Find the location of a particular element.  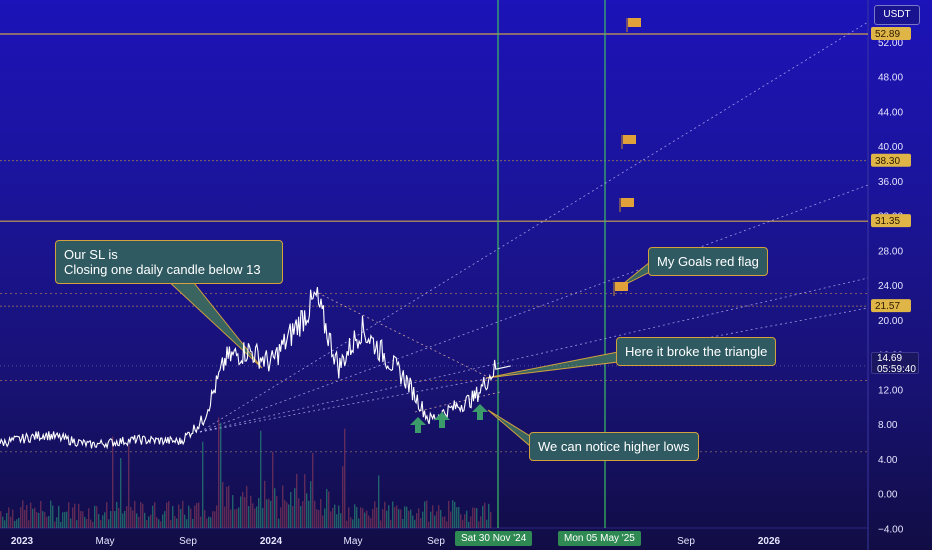

currency-badge: USDT is located at coordinates (897, 15).